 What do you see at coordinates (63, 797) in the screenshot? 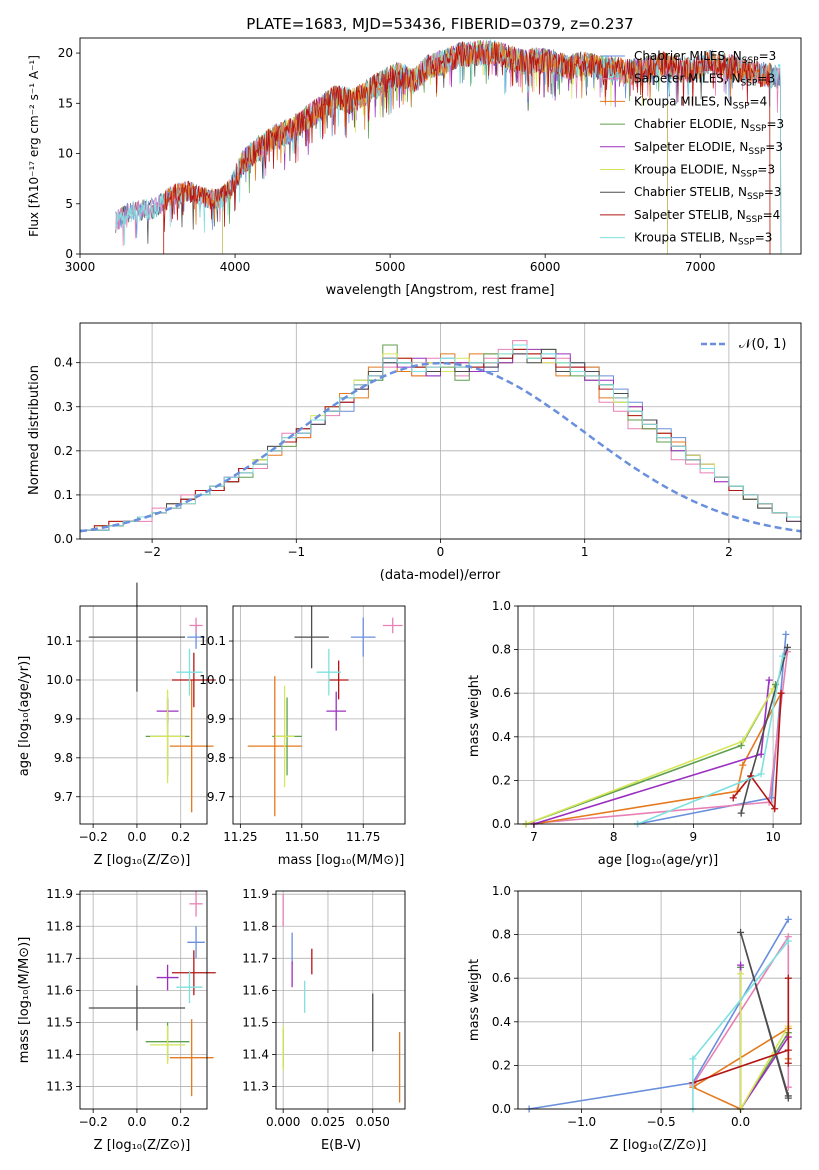
I see `y-tick-label: 9.7` at bounding box center [63, 797].